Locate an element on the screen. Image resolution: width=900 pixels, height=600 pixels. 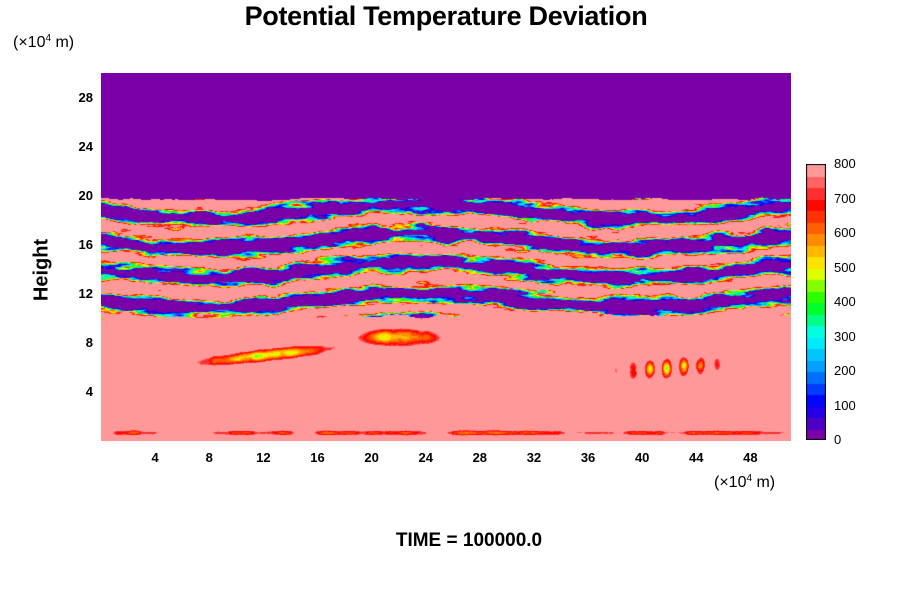
y-tick-label: 8 is located at coordinates (89, 342).